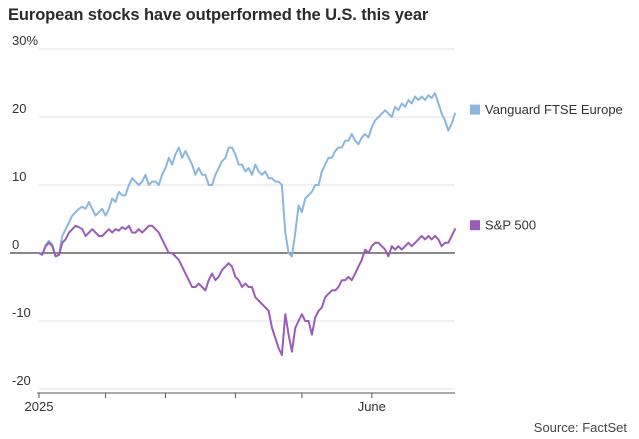 The width and height of the screenshot is (639, 439). I want to click on y-tick-label: 20, so click(19, 108).